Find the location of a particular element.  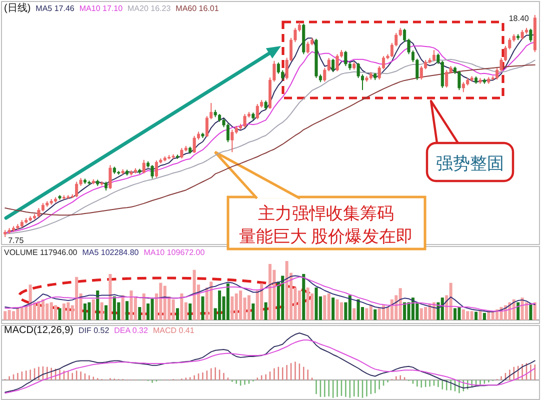

annotation: 18.40 is located at coordinates (519, 18).